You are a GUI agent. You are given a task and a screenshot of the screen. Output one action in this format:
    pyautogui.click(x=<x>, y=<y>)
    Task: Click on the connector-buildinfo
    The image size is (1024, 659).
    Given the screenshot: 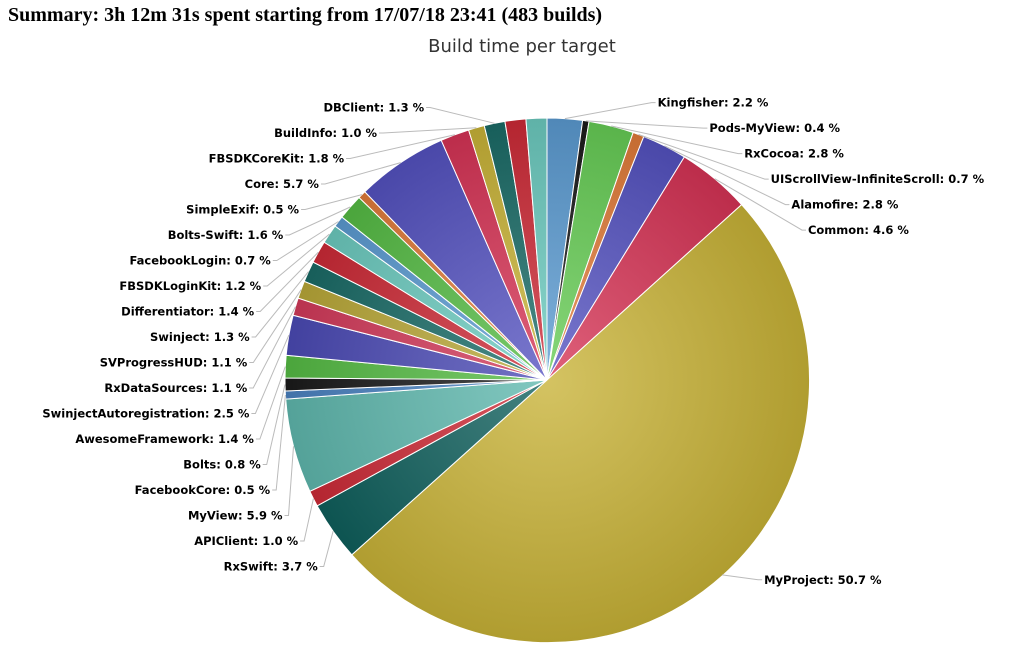 What is the action you would take?
    pyautogui.click(x=428, y=130)
    